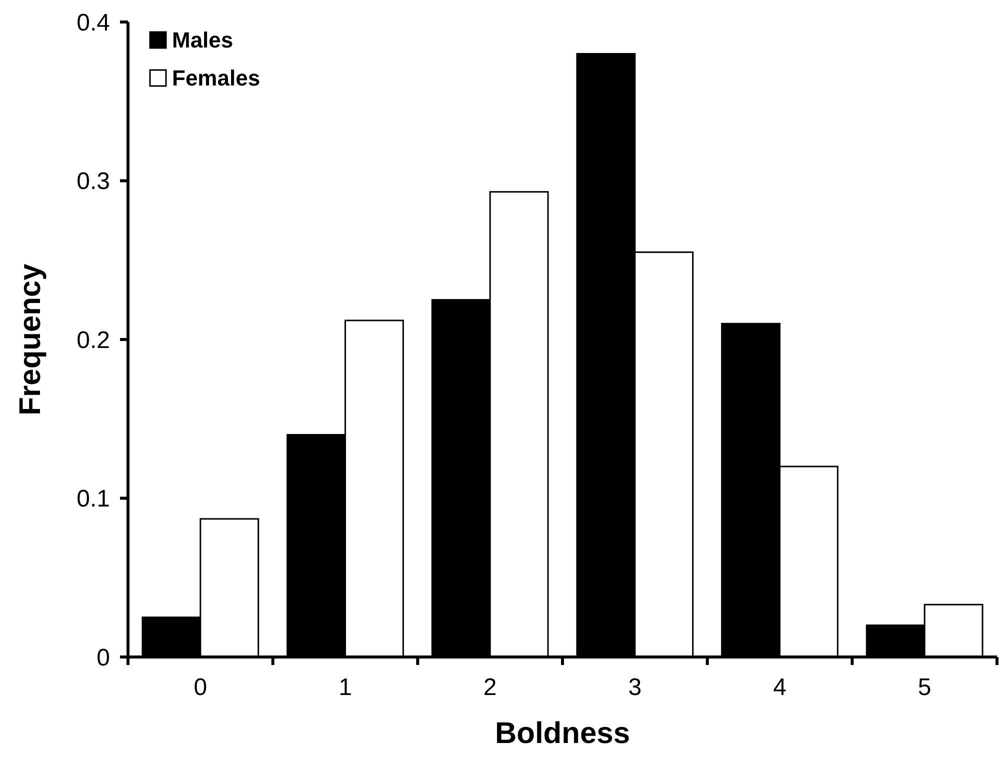 The width and height of the screenshot is (1000, 763). Describe the element at coordinates (490, 687) in the screenshot. I see `x-tick-label: 2` at that location.